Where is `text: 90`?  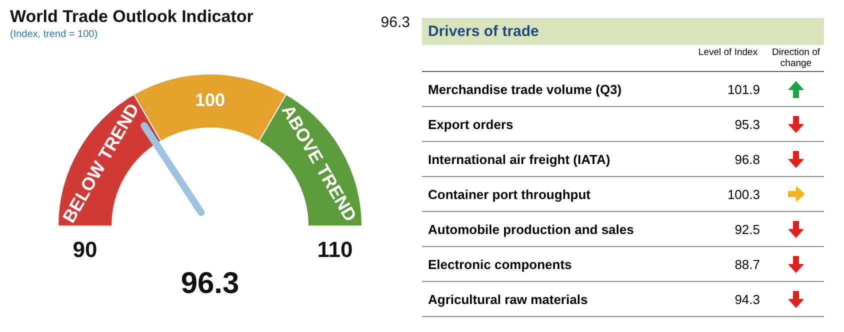
text: 90 is located at coordinates (85, 249).